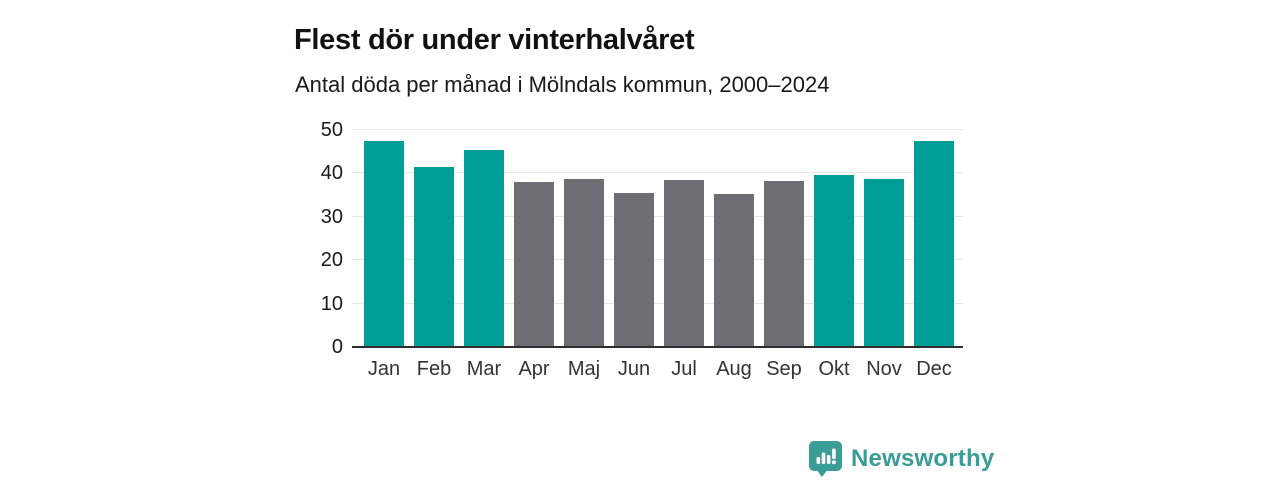 Image resolution: width=1280 pixels, height=480 pixels. Describe the element at coordinates (319, 238) in the screenshot. I see `y-axis-tick-labels: 0 10 20 30 40 50` at that location.